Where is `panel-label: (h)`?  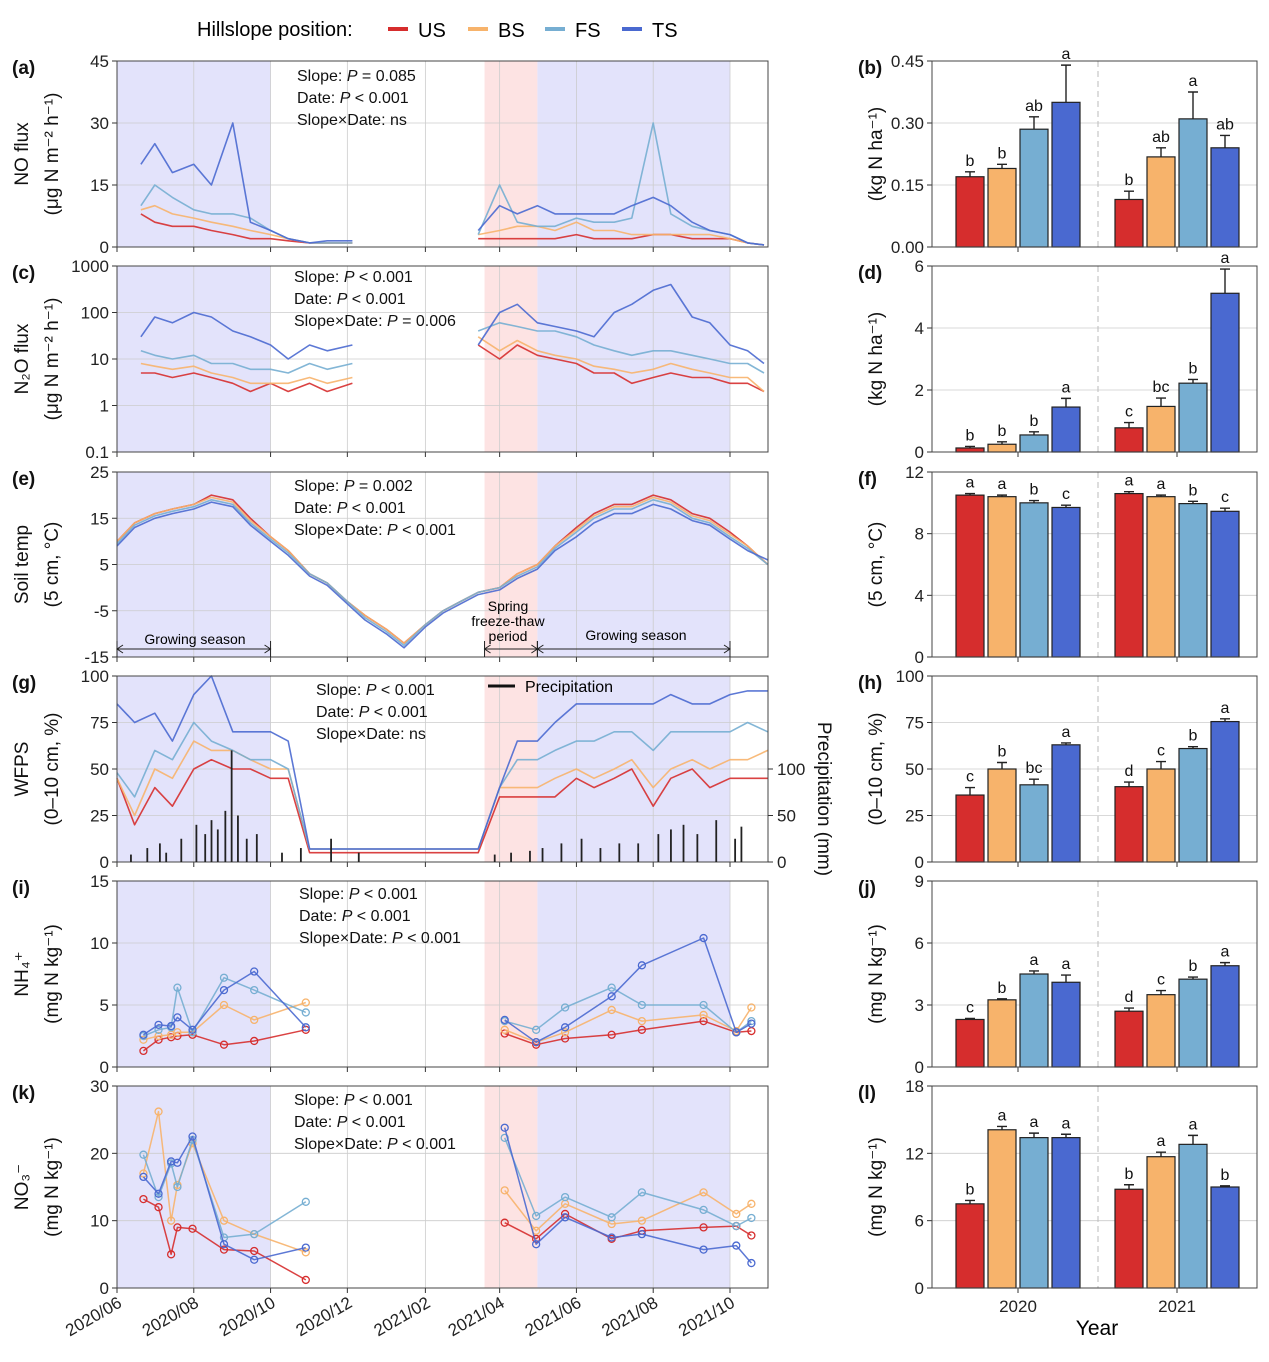 panel-label: (h) is located at coordinates (870, 683).